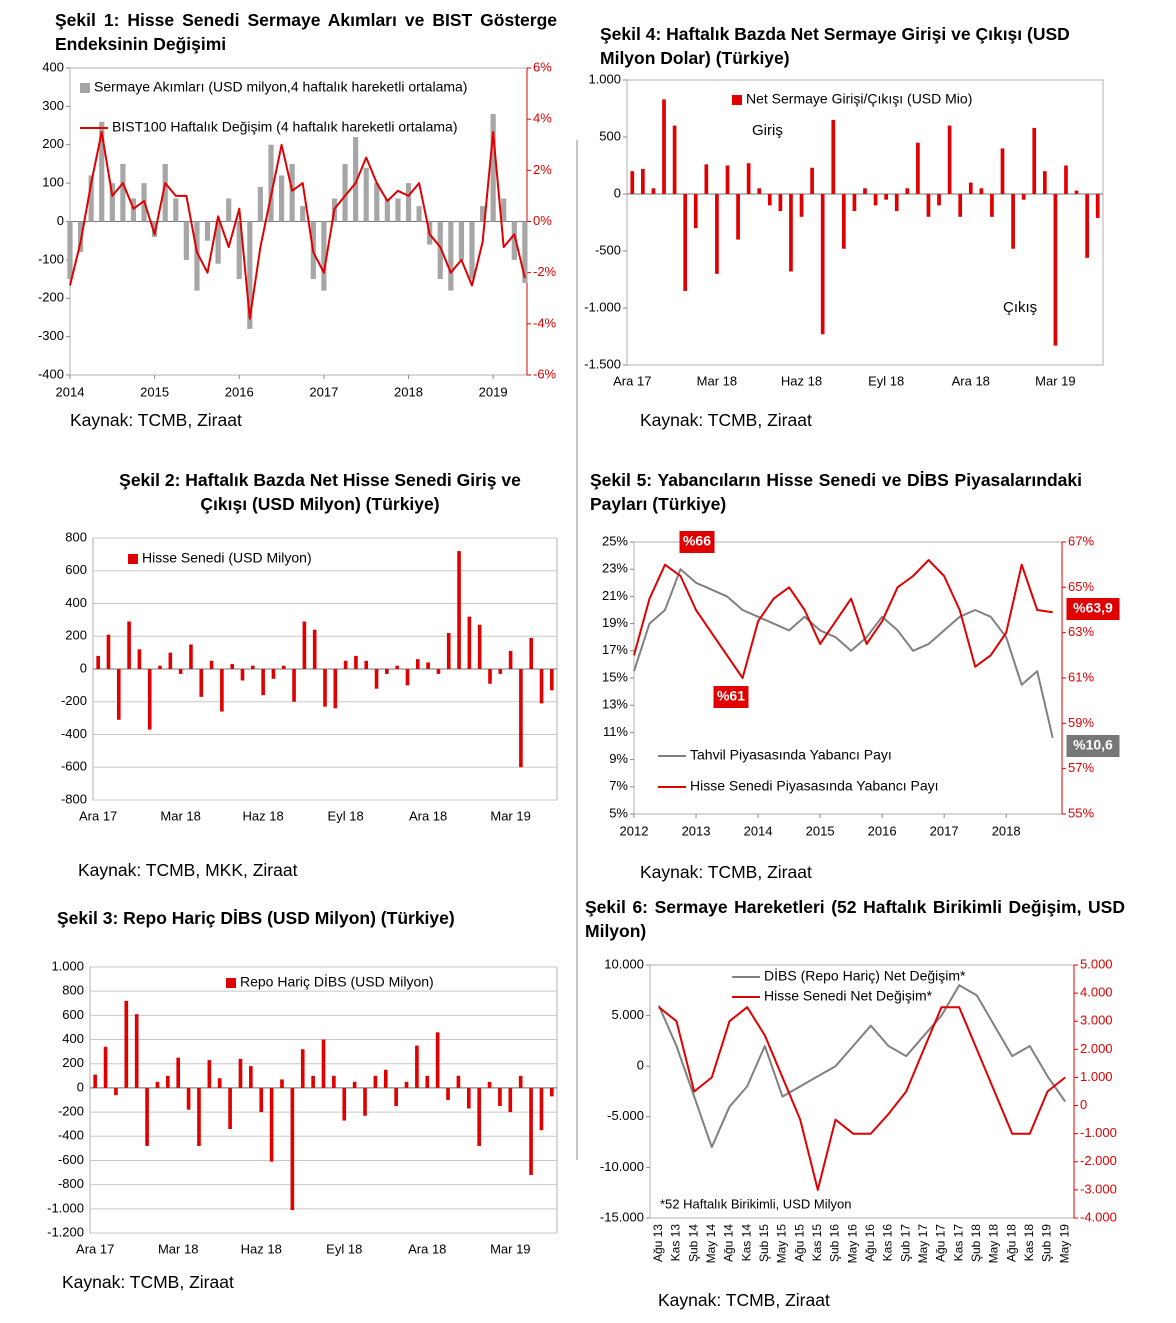 The image size is (1176, 1323). I want to click on x-tick-label: Mar 19, so click(1055, 380).